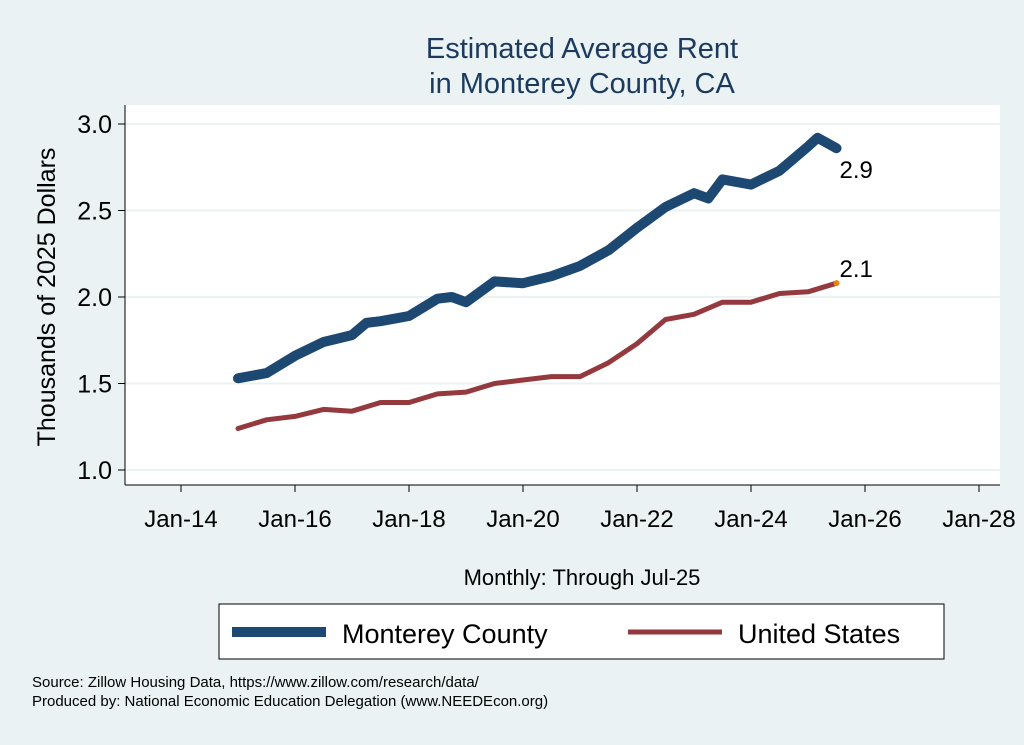 Image resolution: width=1024 pixels, height=745 pixels. I want to click on end-value-label: 2.9, so click(856, 170).